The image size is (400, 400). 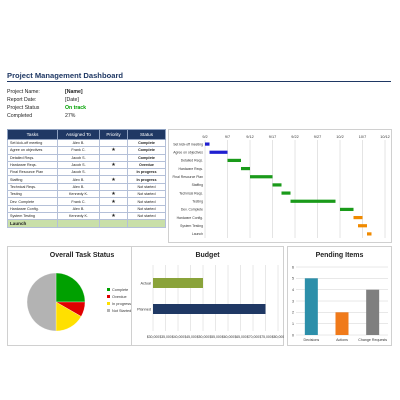 I want to click on gantt-task-label: Hardware Reqs., so click(x=191, y=169).